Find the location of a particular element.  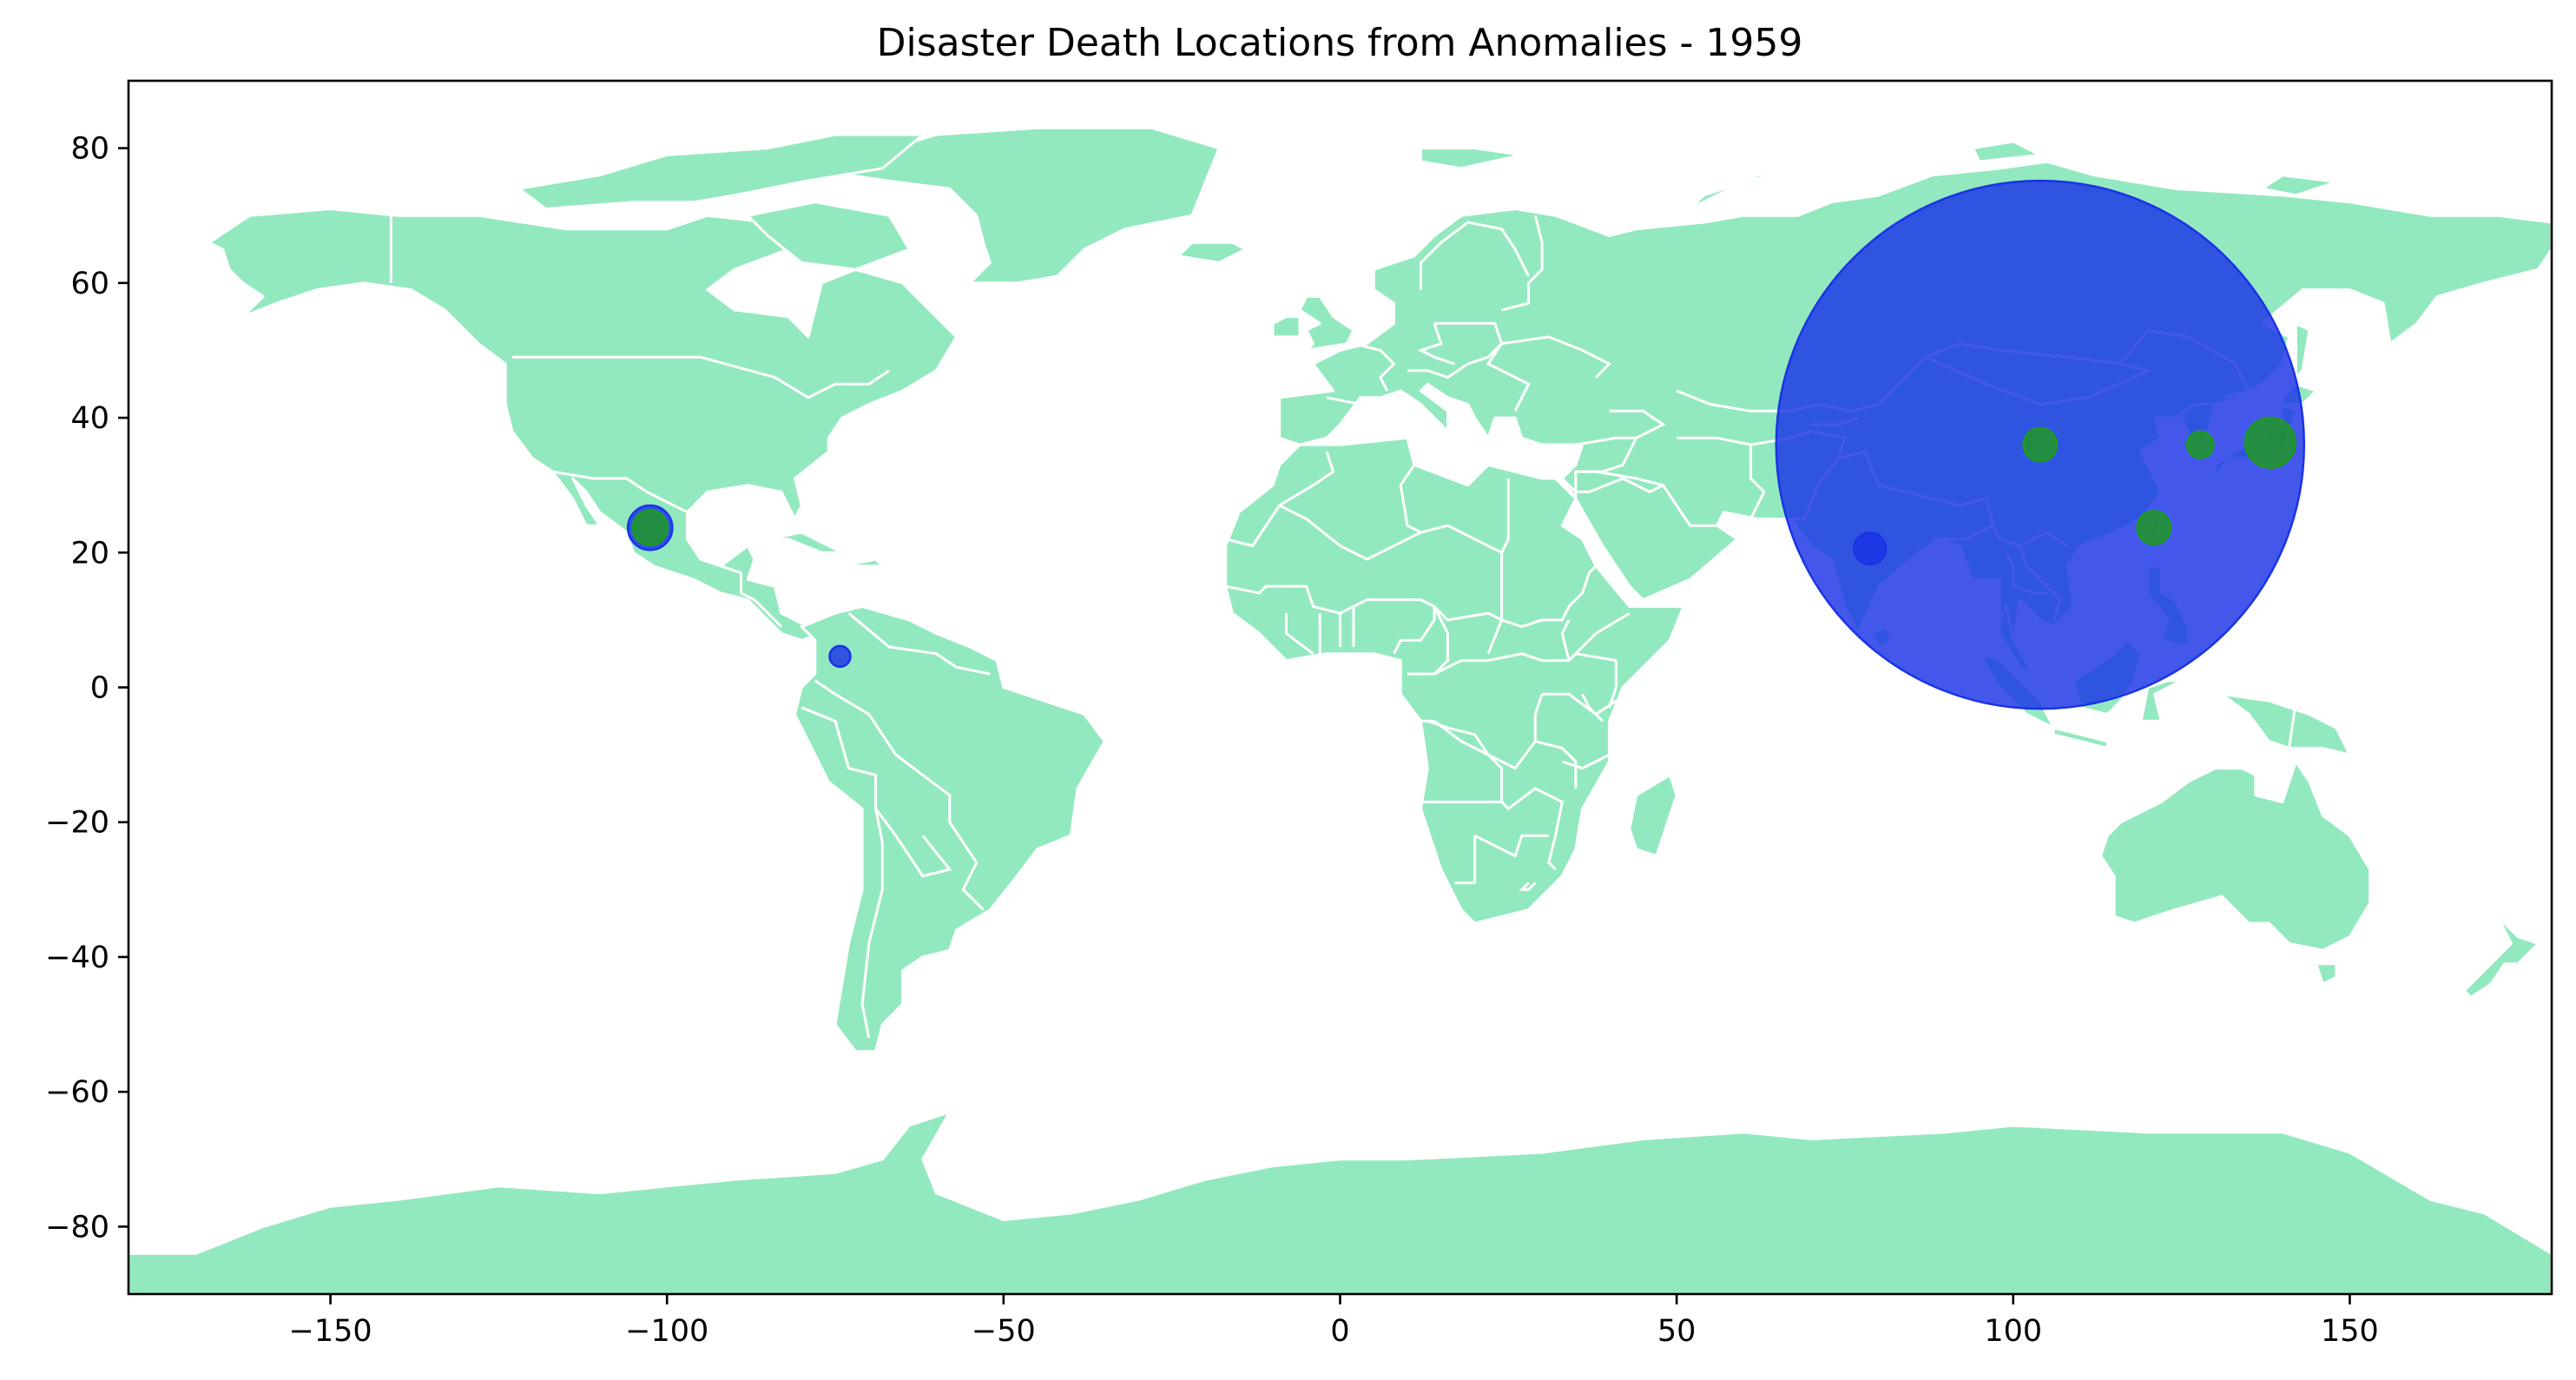

land-sulawesi is located at coordinates (2161, 701).